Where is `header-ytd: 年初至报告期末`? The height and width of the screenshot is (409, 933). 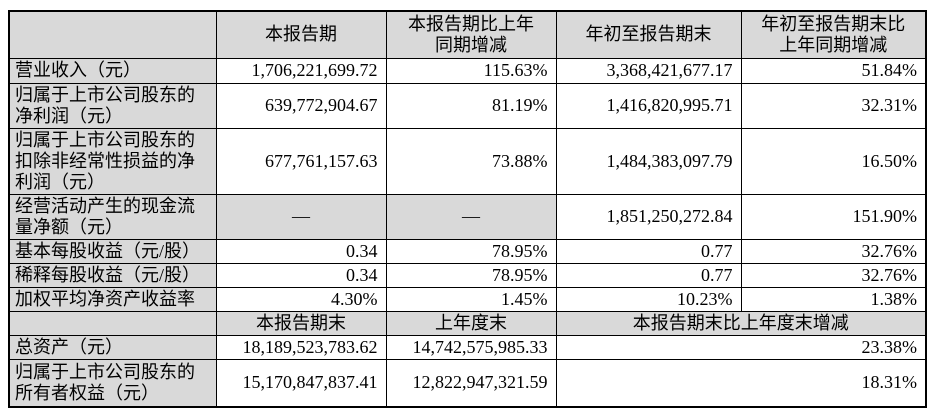 header-ytd: 年初至报告期末 is located at coordinates (648, 34).